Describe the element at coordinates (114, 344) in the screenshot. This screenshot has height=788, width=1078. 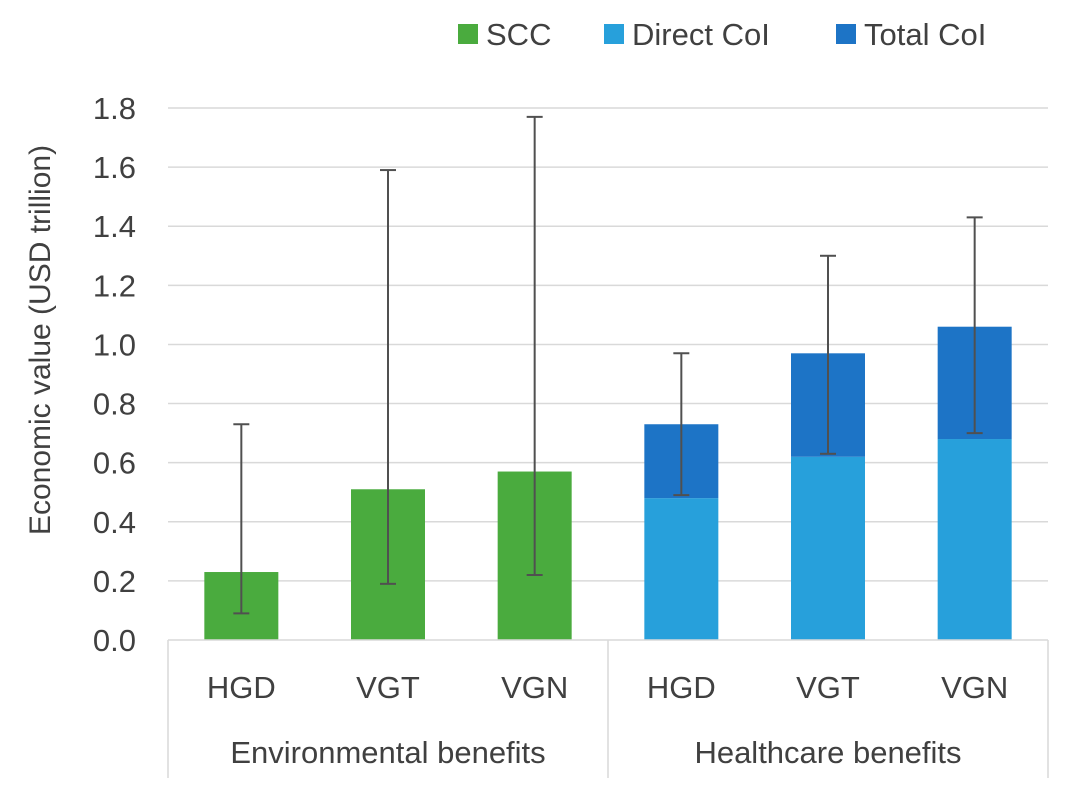
I see `y-tick-label: 1.0` at that location.